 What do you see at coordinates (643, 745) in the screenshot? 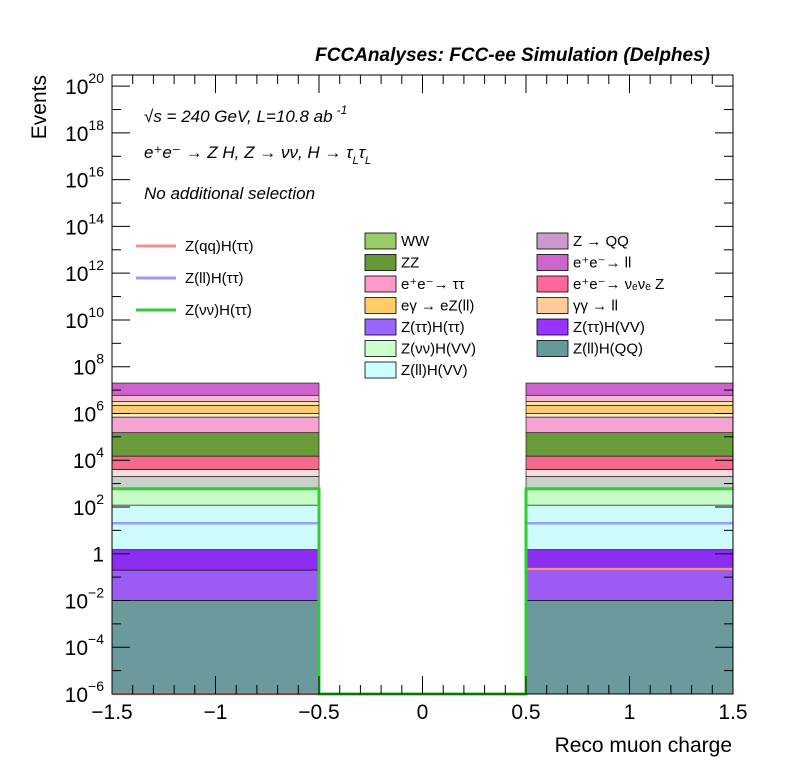
I see `x-axis-label: Reco muon charge` at bounding box center [643, 745].